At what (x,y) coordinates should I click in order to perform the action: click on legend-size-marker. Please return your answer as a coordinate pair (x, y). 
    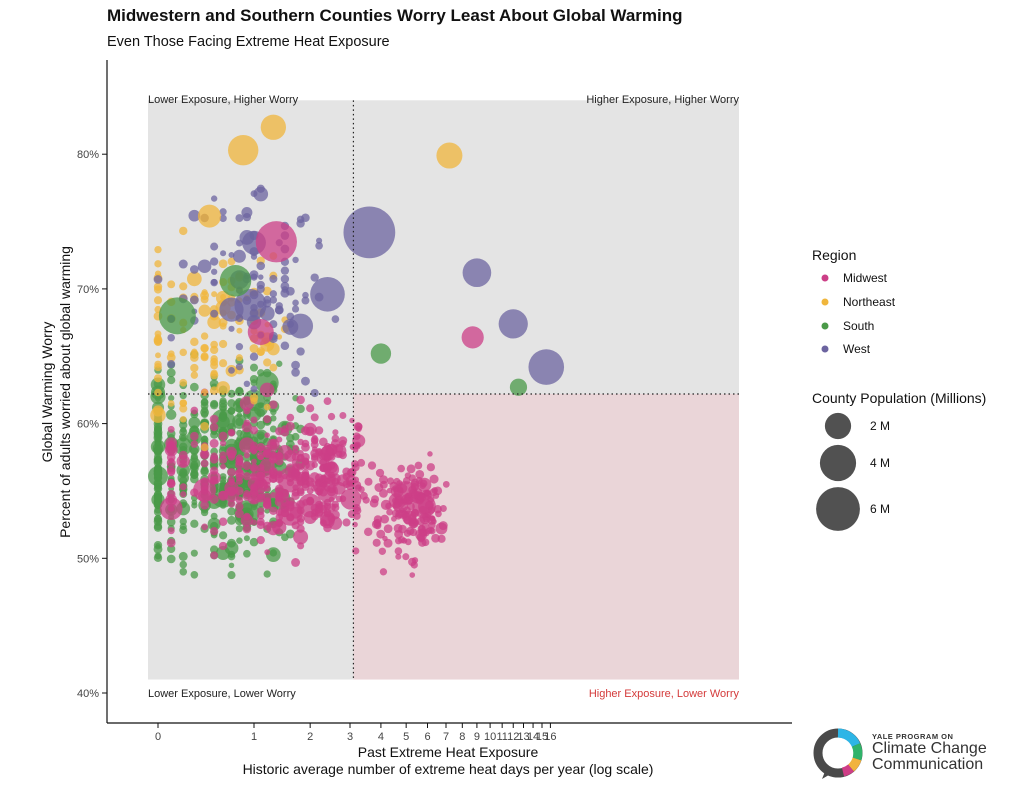
    Looking at the image, I should click on (838, 463).